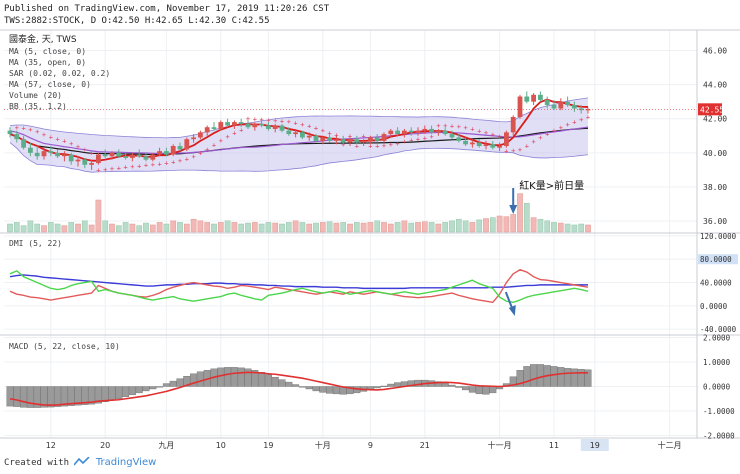 The image size is (740, 474). Describe the element at coordinates (719, 436) in the screenshot. I see `macd-tick-label: -2.0000` at that location.